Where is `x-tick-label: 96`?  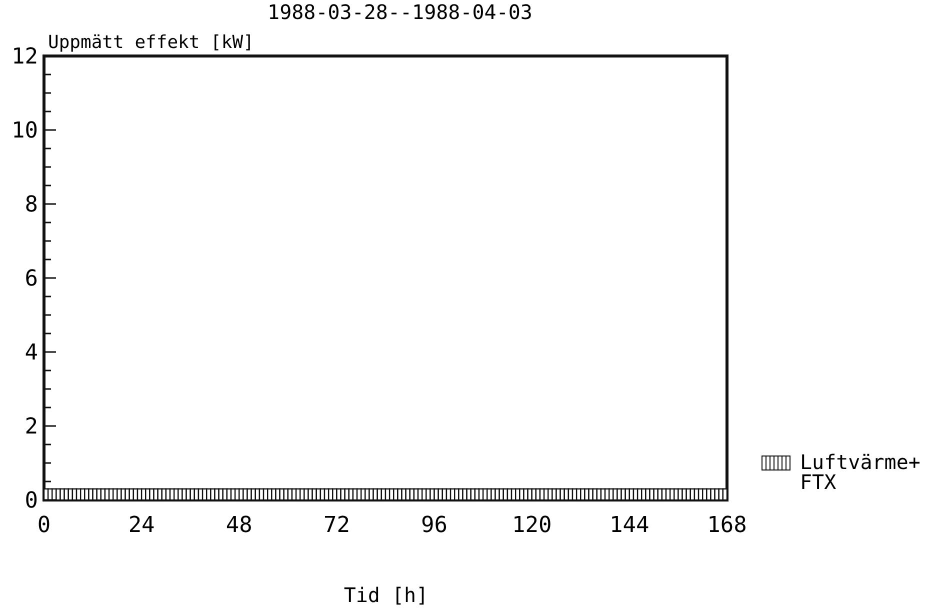
x-tick-label: 96 is located at coordinates (434, 525).